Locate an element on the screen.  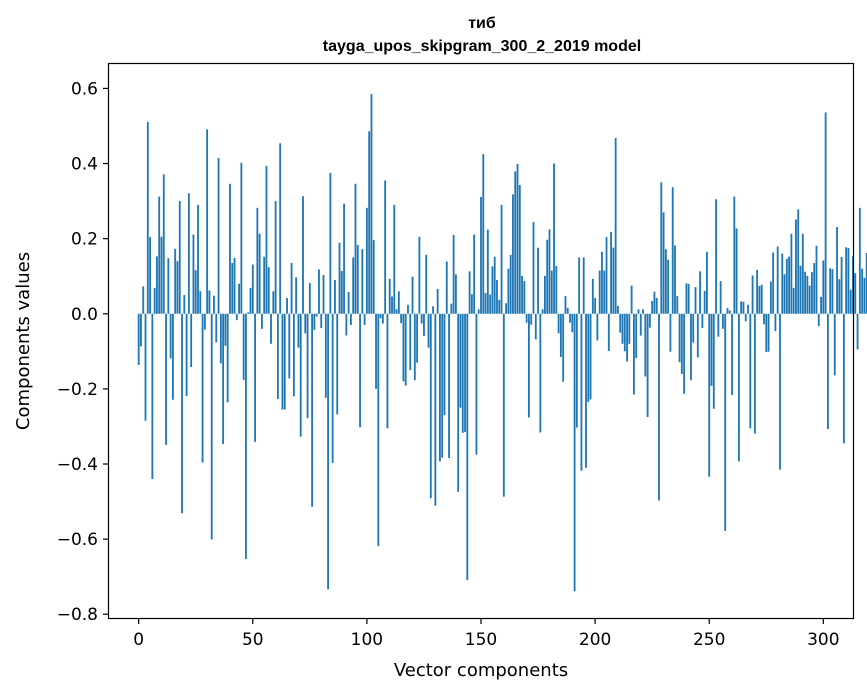
x-tick-label: 0 is located at coordinates (138, 640).